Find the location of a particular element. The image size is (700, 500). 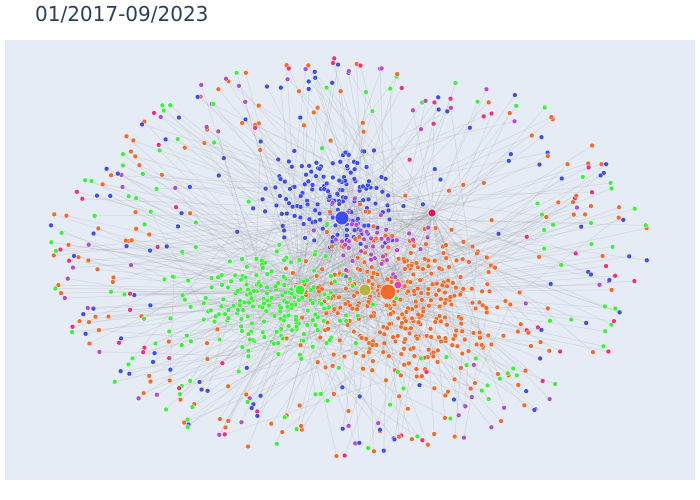

hub-node is located at coordinates (365, 290).